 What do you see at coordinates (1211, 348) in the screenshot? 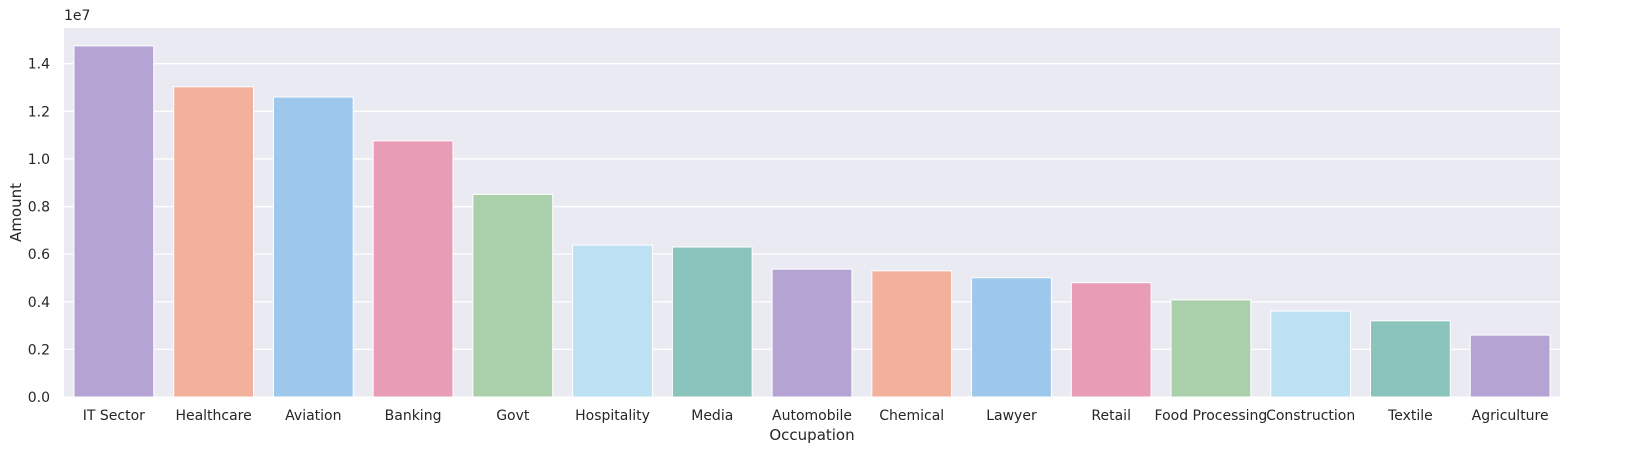
I see `bar-food-processing` at bounding box center [1211, 348].